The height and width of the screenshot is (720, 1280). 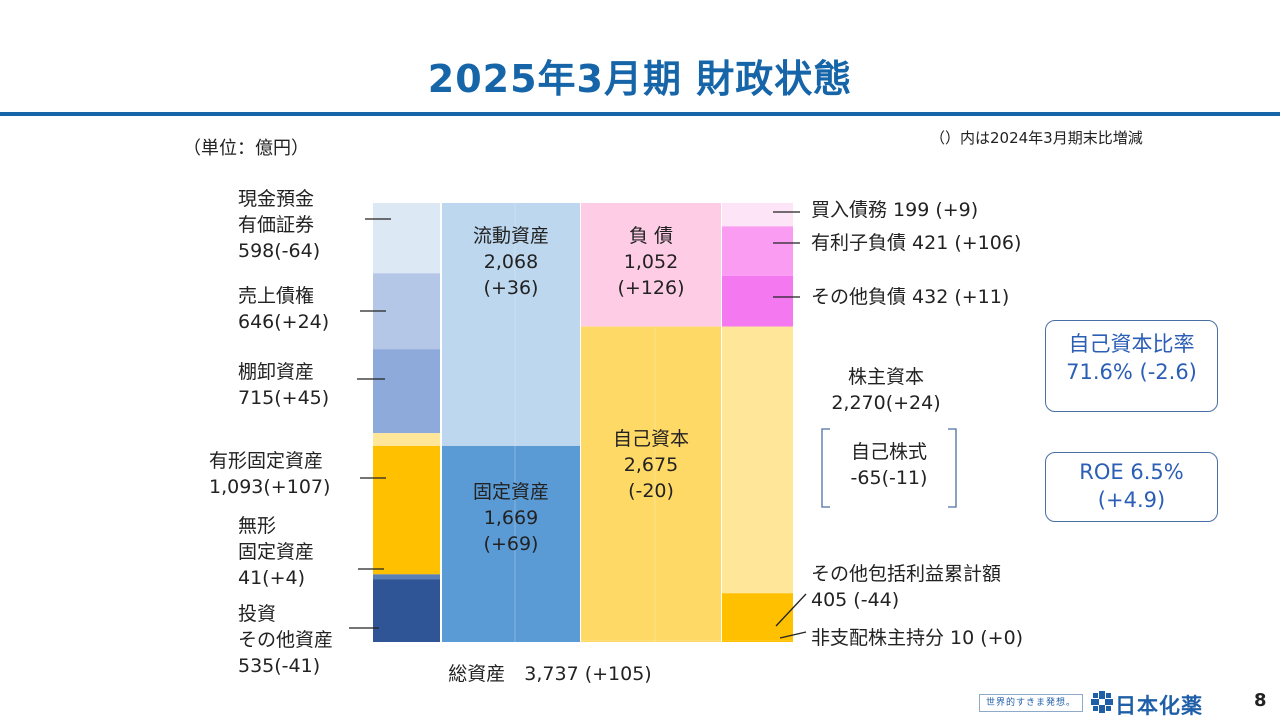 I want to click on company-name: 日本化薬, so click(x=1159, y=706).